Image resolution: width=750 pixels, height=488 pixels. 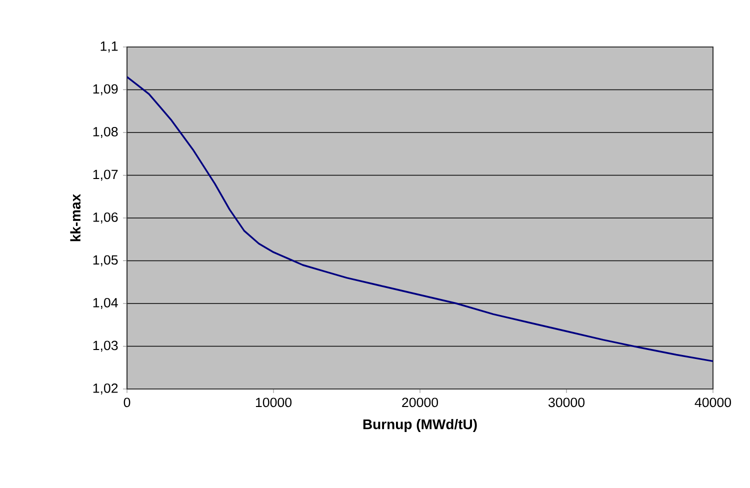 I want to click on y-tick-label: 1,02, so click(x=105, y=388).